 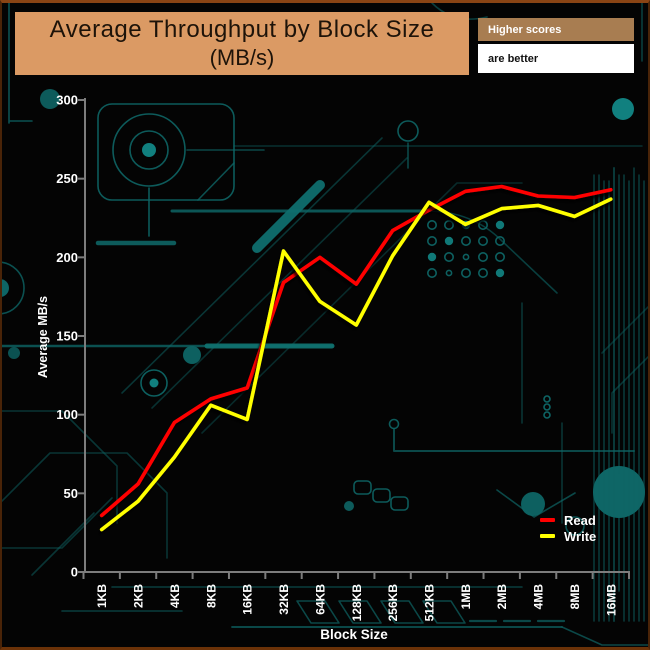 I want to click on legend-item-read: Read, so click(x=568, y=520).